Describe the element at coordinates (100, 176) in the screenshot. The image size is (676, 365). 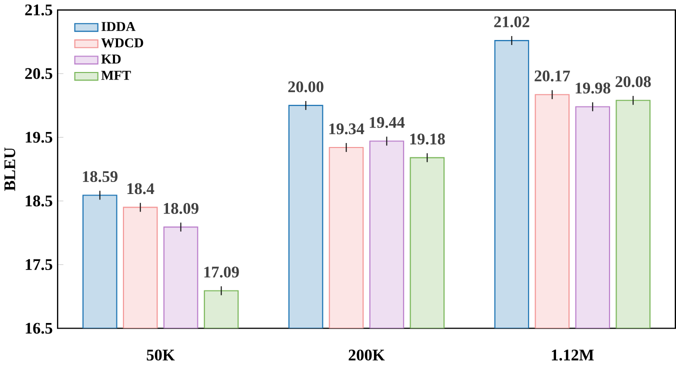
I see `data-label: 18.59` at that location.